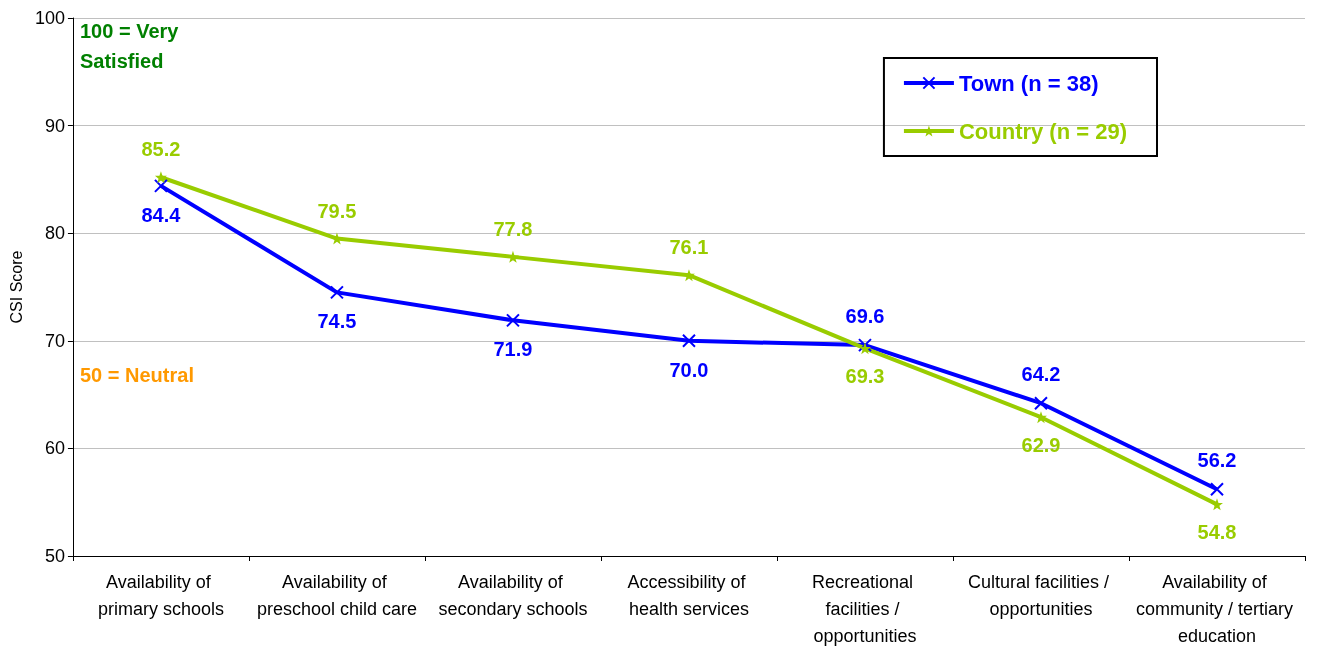  I want to click on data-label: 84.4, so click(161, 214).